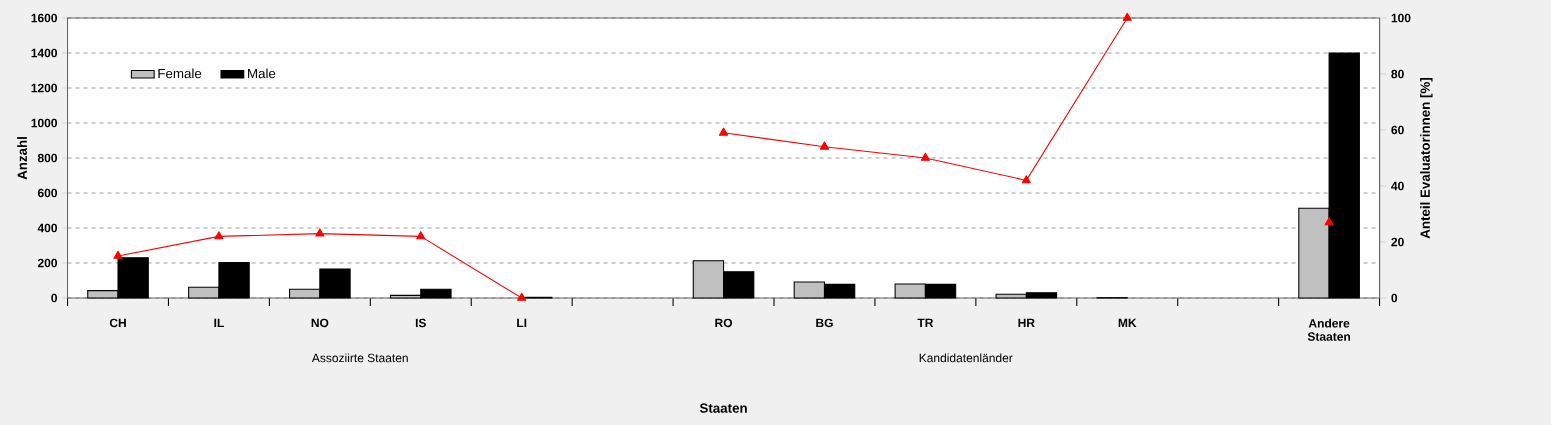 The image size is (1551, 425). Describe the element at coordinates (1329, 329) in the screenshot. I see `x-tick-label: Andere Staaten` at that location.